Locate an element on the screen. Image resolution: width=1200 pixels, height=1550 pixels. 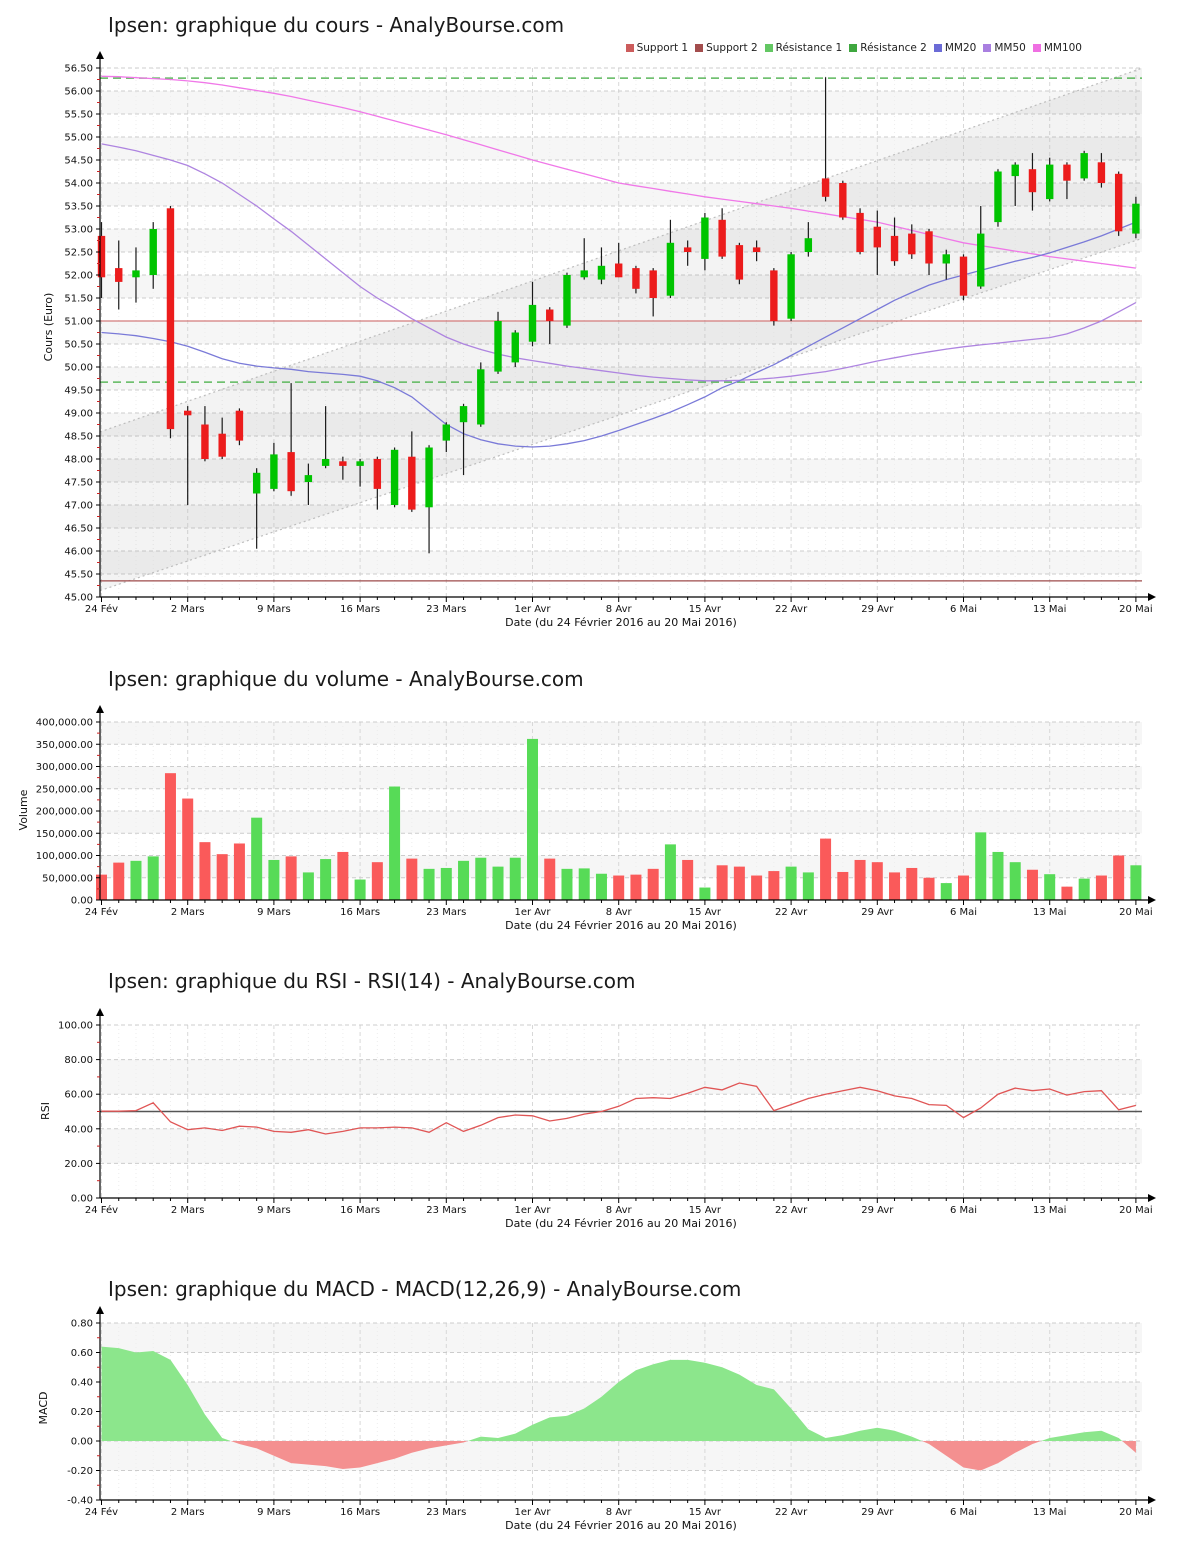
svg-text: 40.00 is located at coordinates (78, 1129).